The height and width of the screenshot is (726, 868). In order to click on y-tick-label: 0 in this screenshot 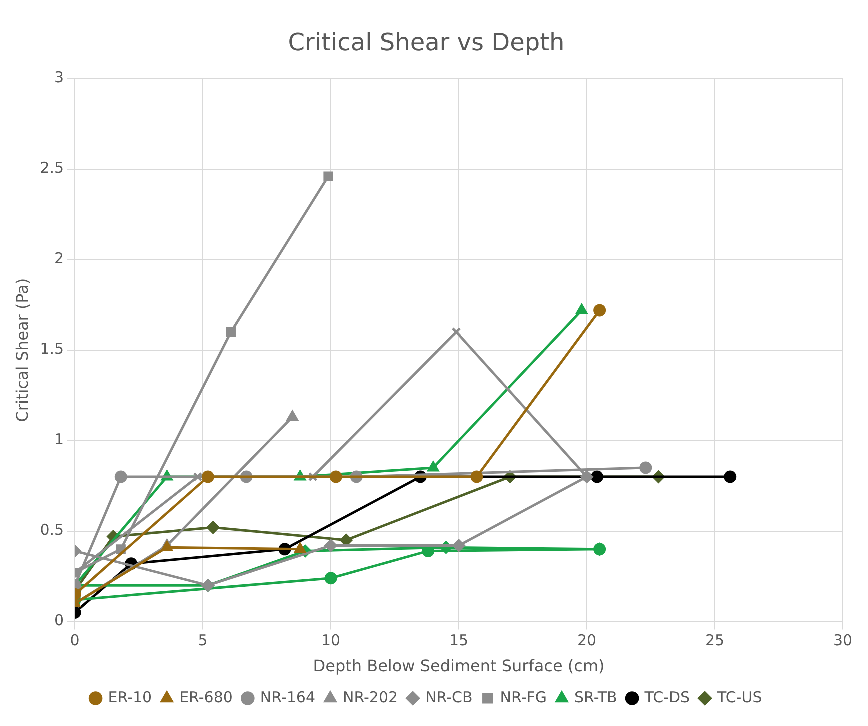, I will do `click(59, 621)`.